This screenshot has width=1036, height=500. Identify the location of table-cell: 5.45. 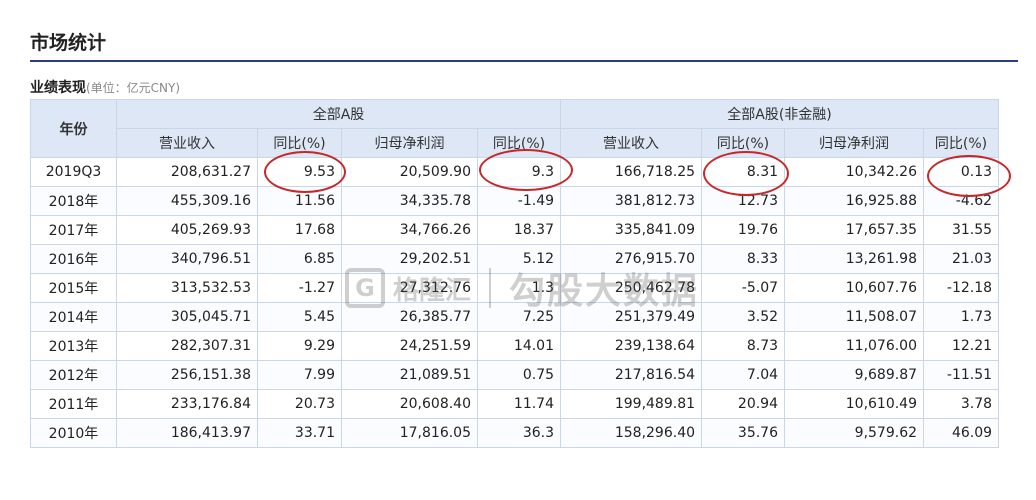
(299, 317).